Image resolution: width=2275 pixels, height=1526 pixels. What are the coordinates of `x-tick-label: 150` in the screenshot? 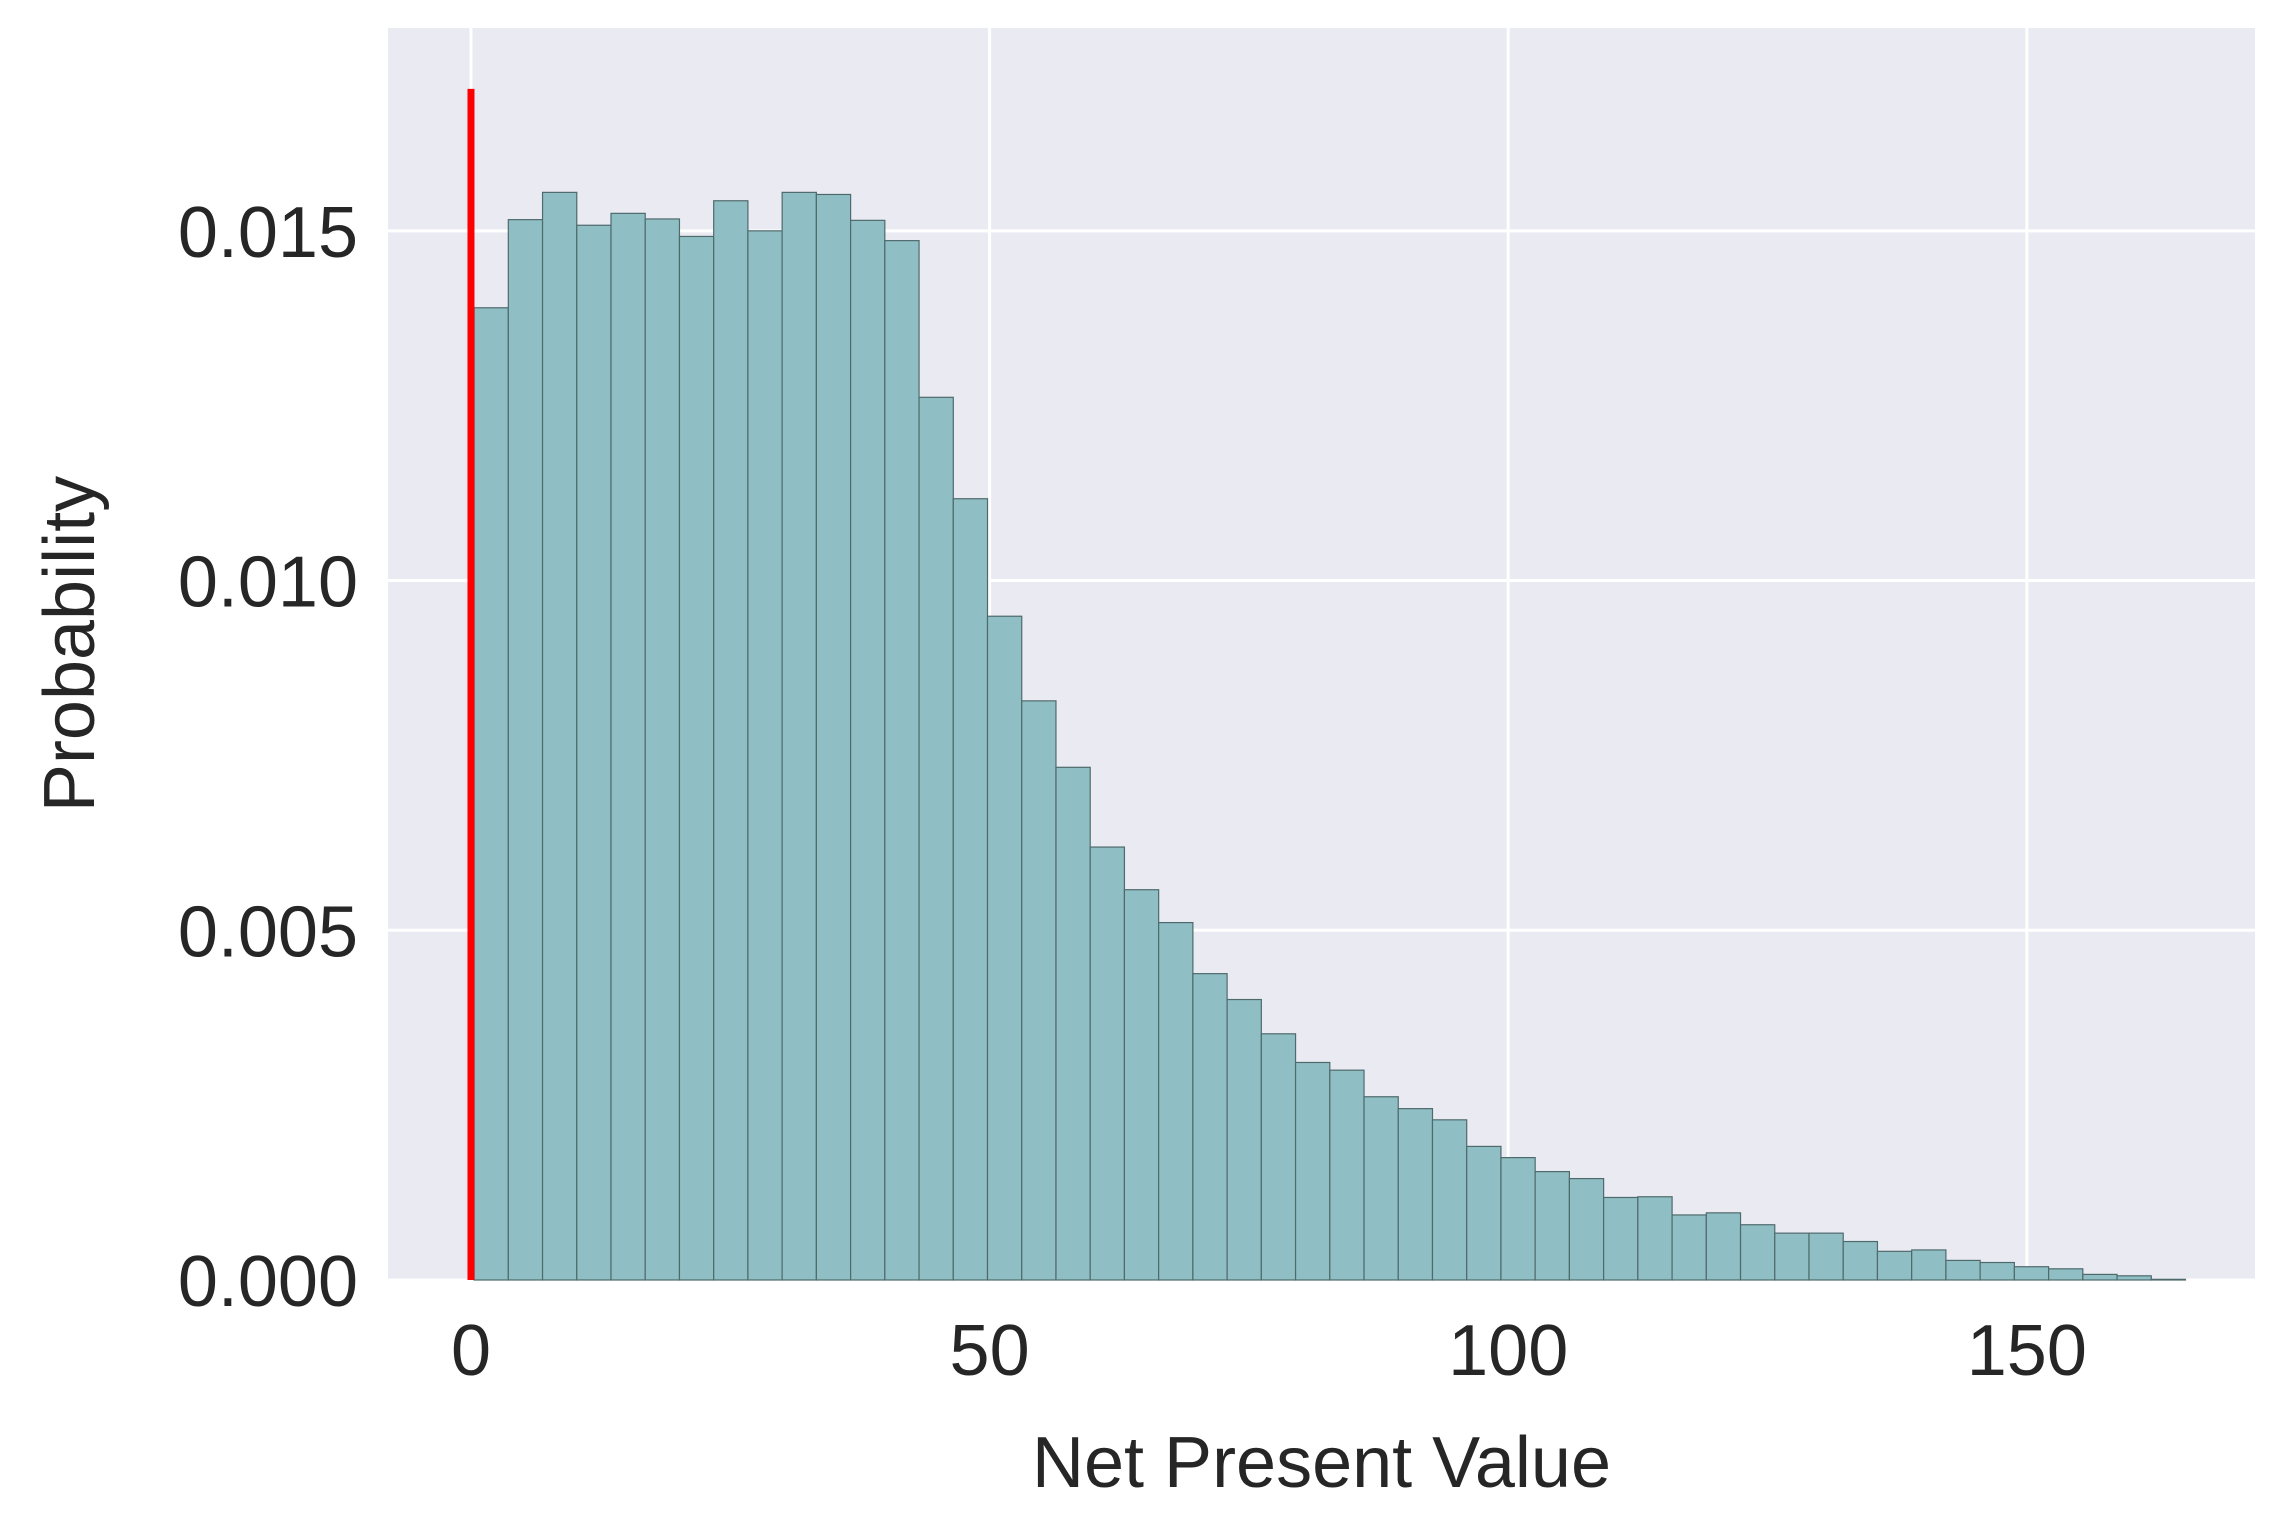 It's located at (2027, 1351).